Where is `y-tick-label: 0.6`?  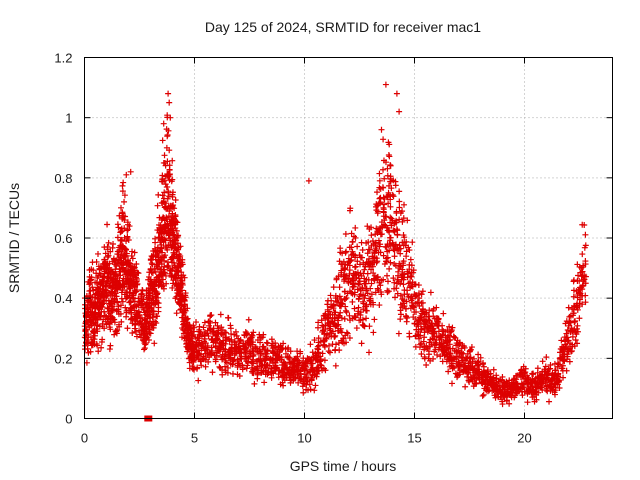
y-tick-label: 0.6 is located at coordinates (63, 238).